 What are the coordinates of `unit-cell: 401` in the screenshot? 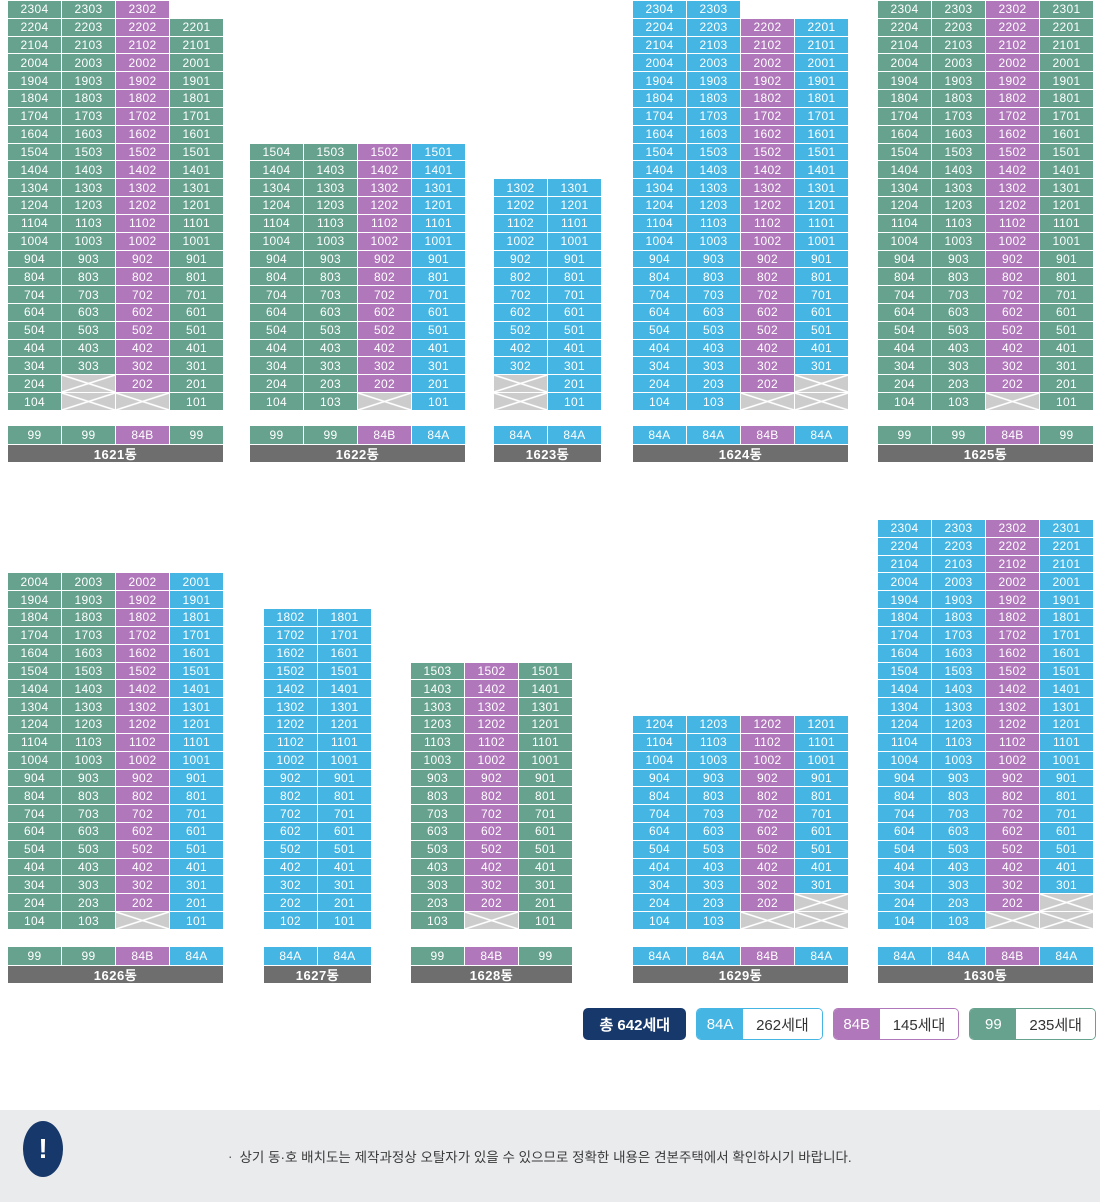 It's located at (574, 348).